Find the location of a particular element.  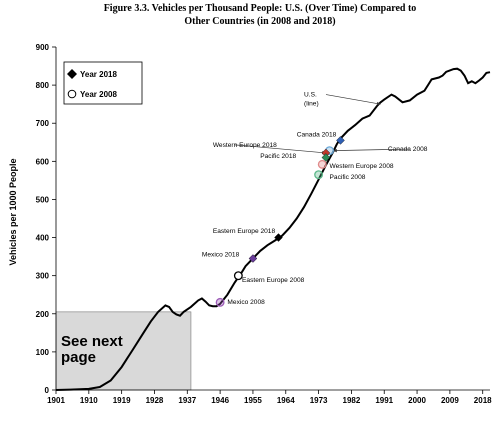

x-tick-label: 1991 is located at coordinates (384, 400).